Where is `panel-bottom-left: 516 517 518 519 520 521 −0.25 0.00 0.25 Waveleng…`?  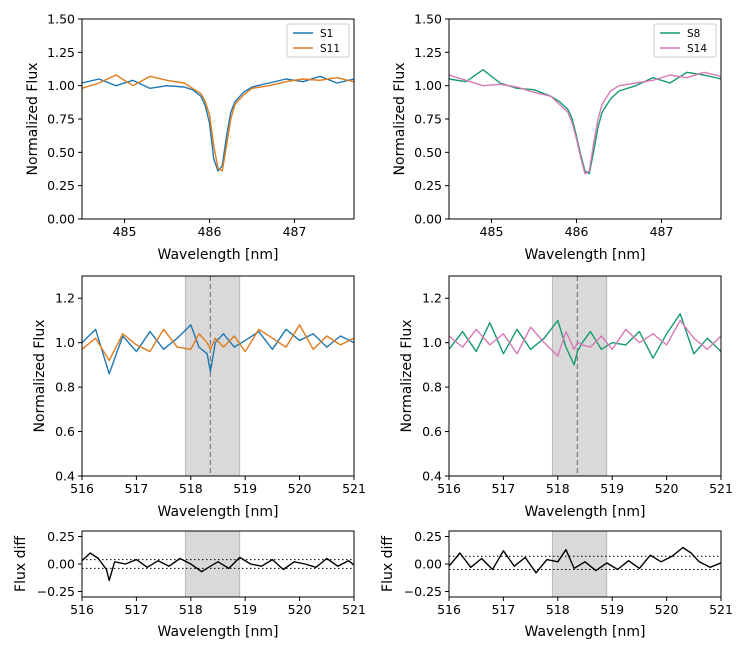 panel-bottom-left: 516 517 518 519 520 521 −0.25 0.00 0.25 Waveleng… is located at coordinates (189, 584).